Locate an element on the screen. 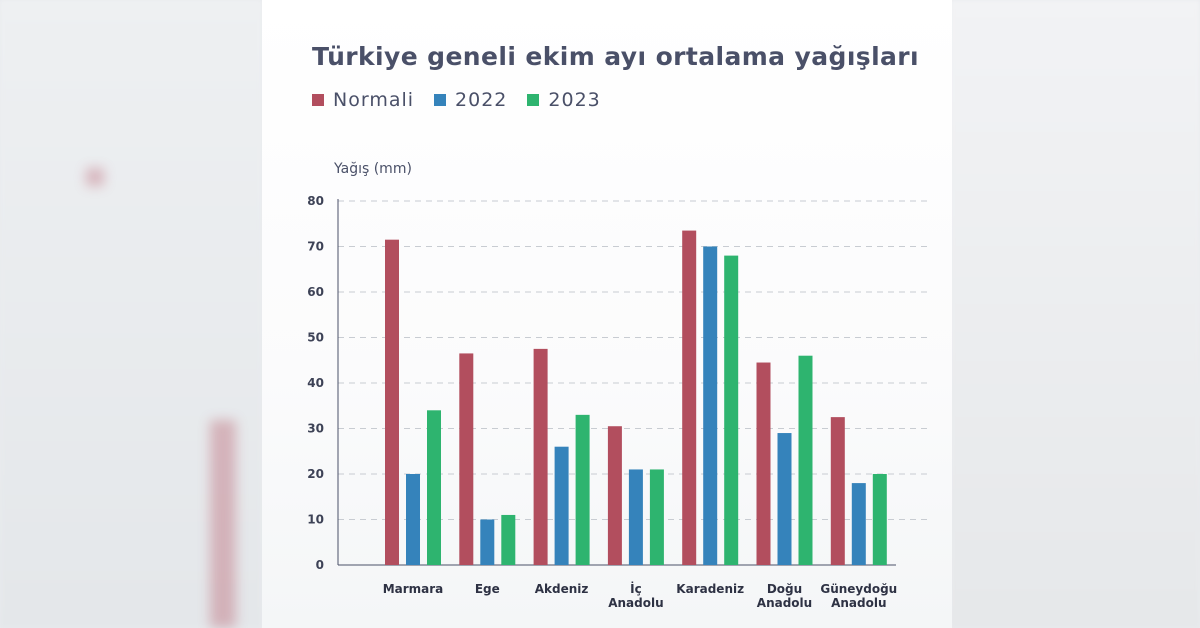 This screenshot has width=1200, height=628. legend-label-2022: 2022 is located at coordinates (481, 100).